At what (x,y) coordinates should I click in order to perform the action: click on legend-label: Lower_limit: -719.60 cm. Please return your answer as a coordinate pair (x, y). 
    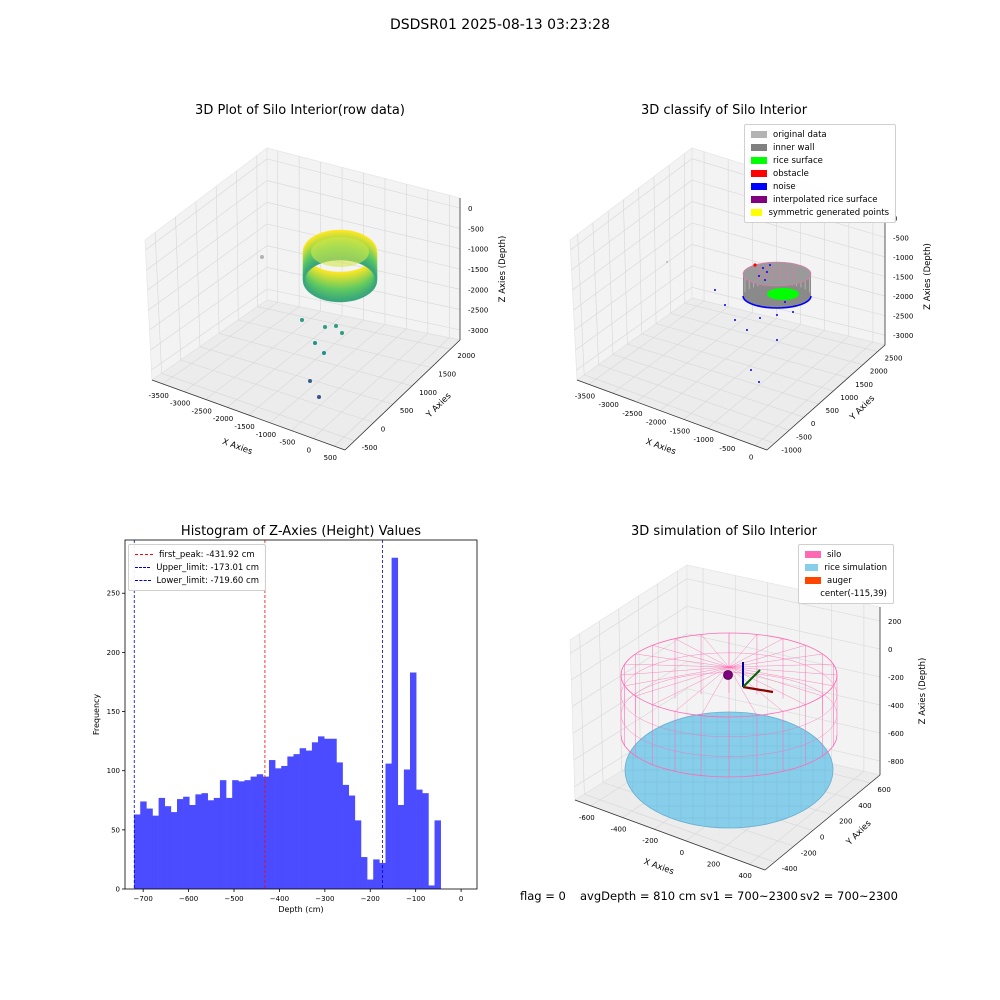
    Looking at the image, I should click on (207, 580).